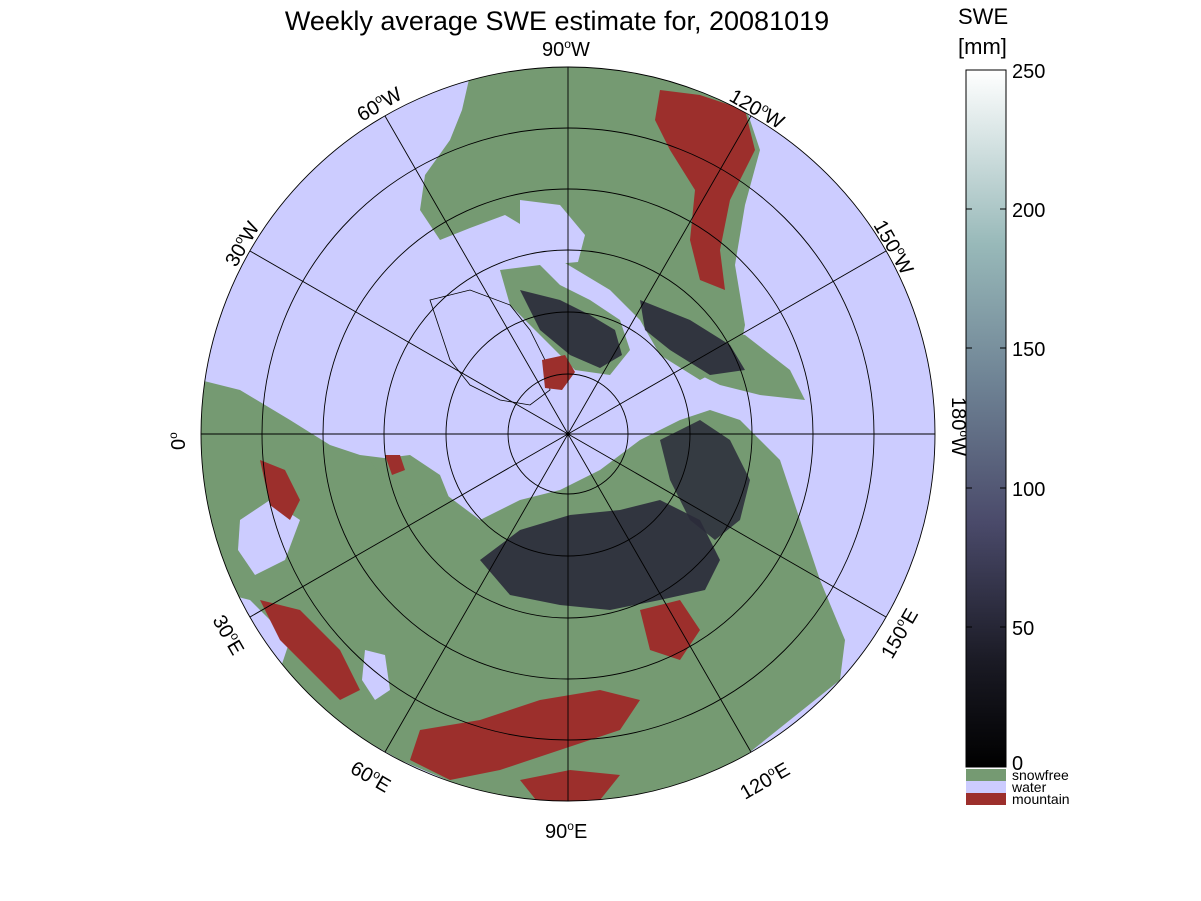 This screenshot has height=901, width=1201. I want to click on colorbar: SWE [mm] 250 200 150 100 50 0 snow, so click(1014, 405).